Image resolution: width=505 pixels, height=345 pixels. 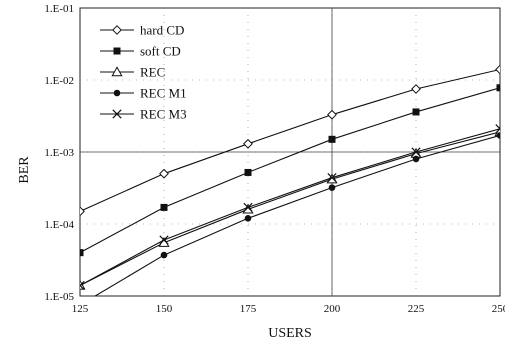 I want to click on y-axis-label: BER, so click(x=24, y=170).